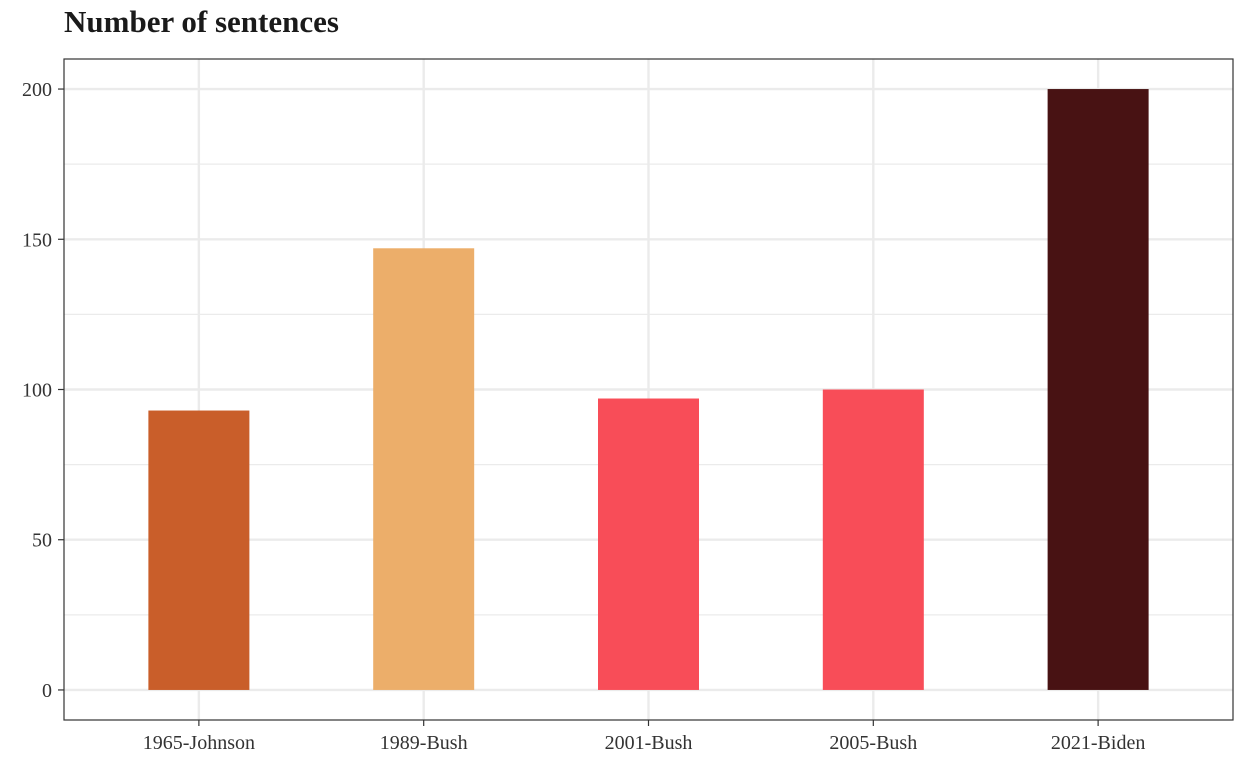  What do you see at coordinates (37, 391) in the screenshot?
I see `y-tick-label: 100` at bounding box center [37, 391].